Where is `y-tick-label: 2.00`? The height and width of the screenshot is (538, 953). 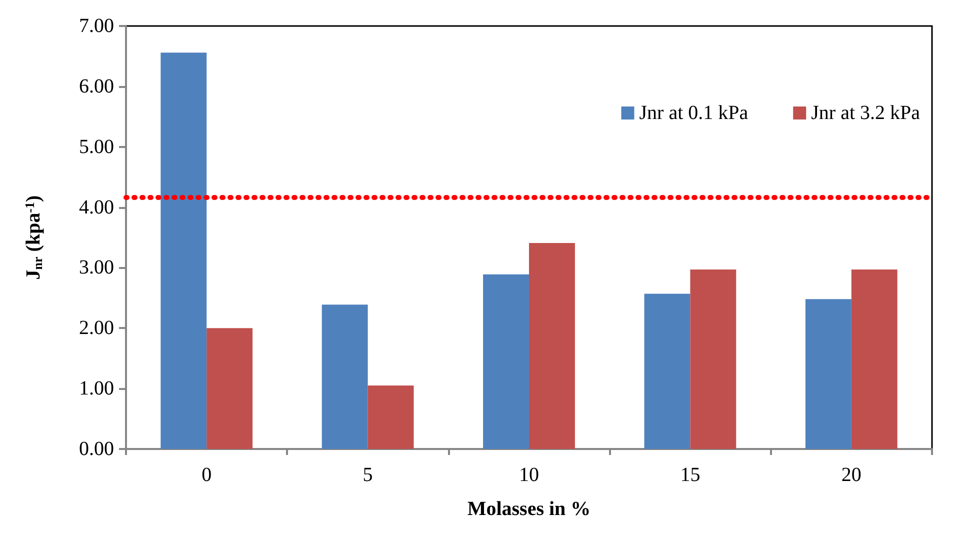 y-tick-label: 2.00 is located at coordinates (96, 328).